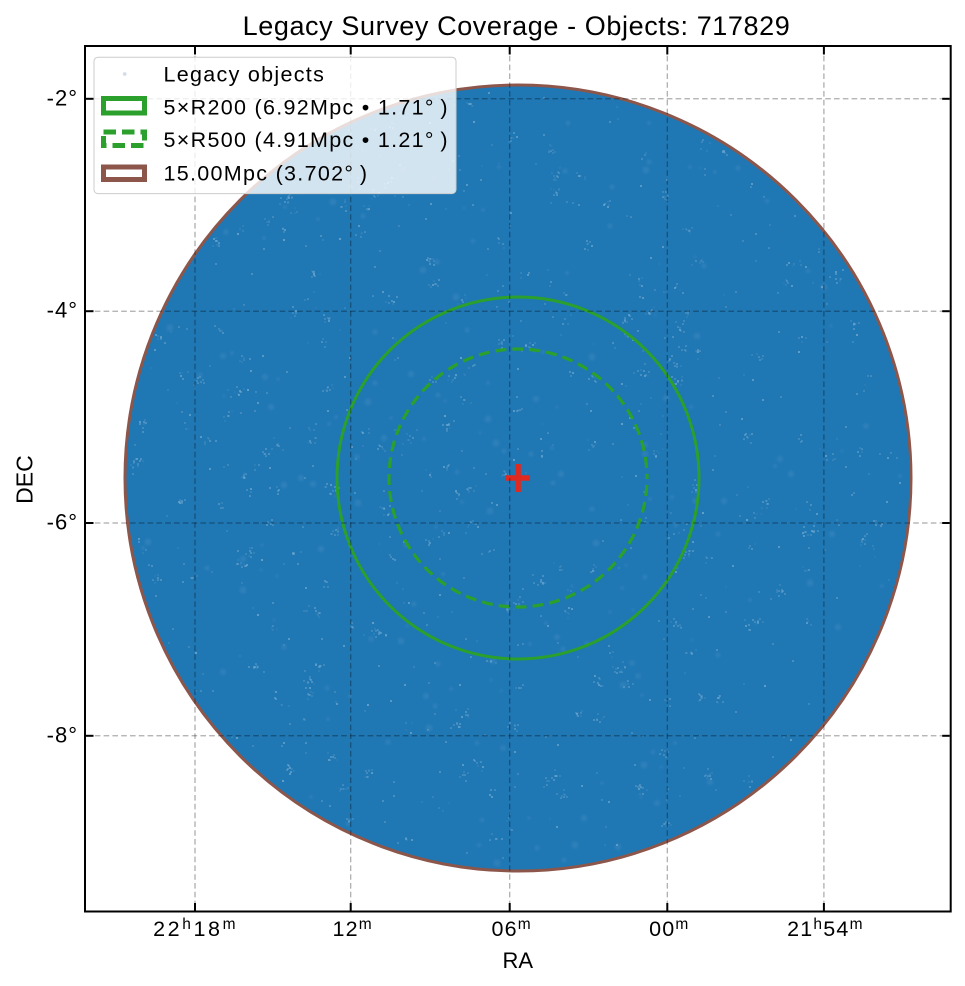 This screenshot has width=965, height=986. Describe the element at coordinates (518, 960) in the screenshot. I see `svg-text: RA` at that location.